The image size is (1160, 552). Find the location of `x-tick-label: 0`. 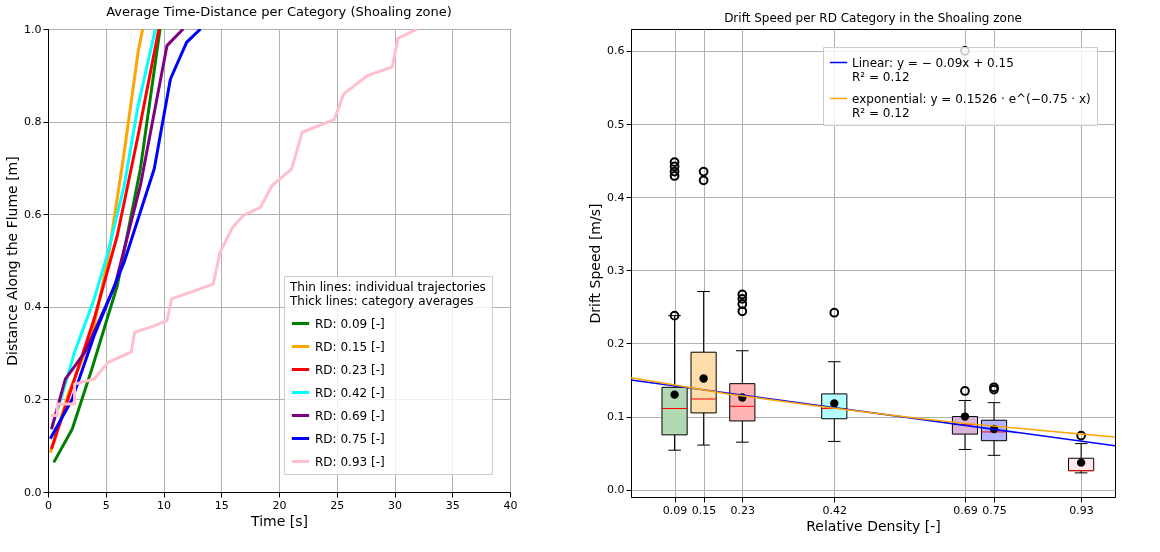

x-tick-label: 0 is located at coordinates (48, 505).